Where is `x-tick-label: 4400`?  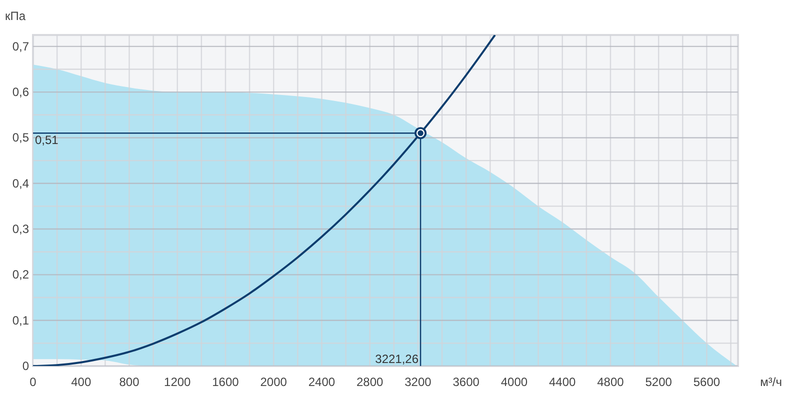 x-tick-label: 4400 is located at coordinates (562, 382).